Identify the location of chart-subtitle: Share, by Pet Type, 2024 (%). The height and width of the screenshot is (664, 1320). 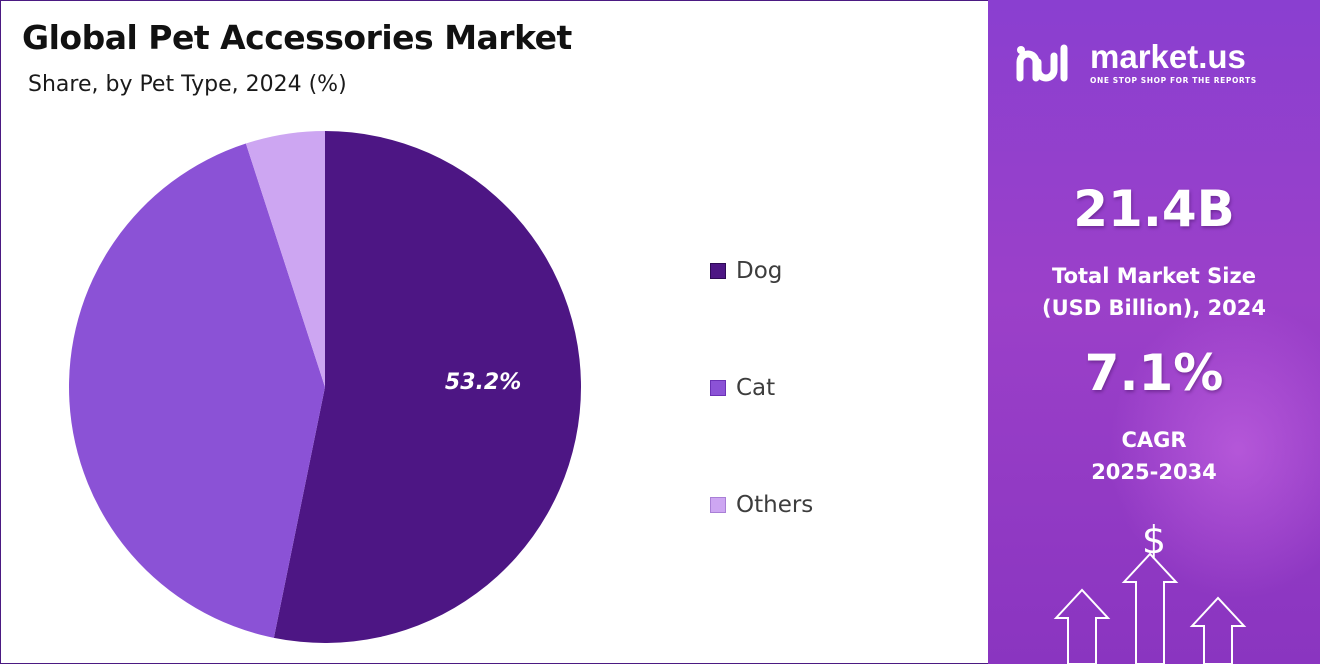
(187, 84).